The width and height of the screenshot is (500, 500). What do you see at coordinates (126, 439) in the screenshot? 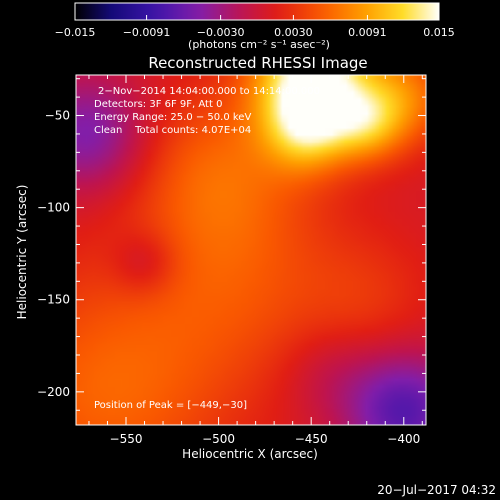
I see `x-tick-label: −550` at bounding box center [126, 439].